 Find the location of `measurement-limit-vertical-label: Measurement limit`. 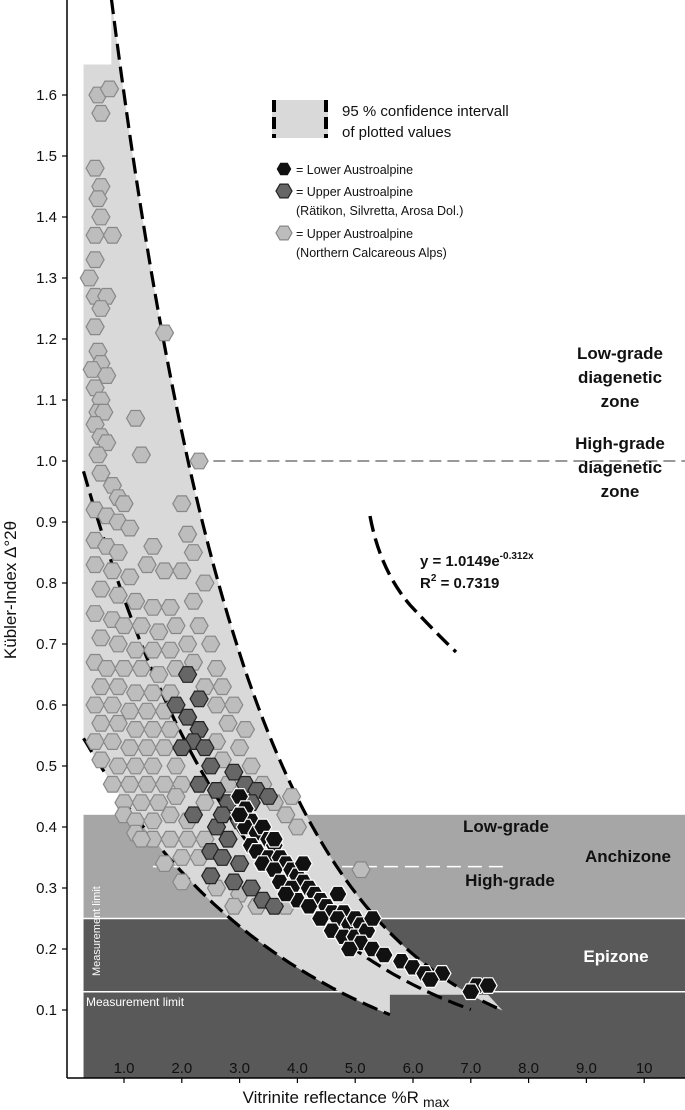

measurement-limit-vertical-label: Measurement limit is located at coordinates (97, 931).